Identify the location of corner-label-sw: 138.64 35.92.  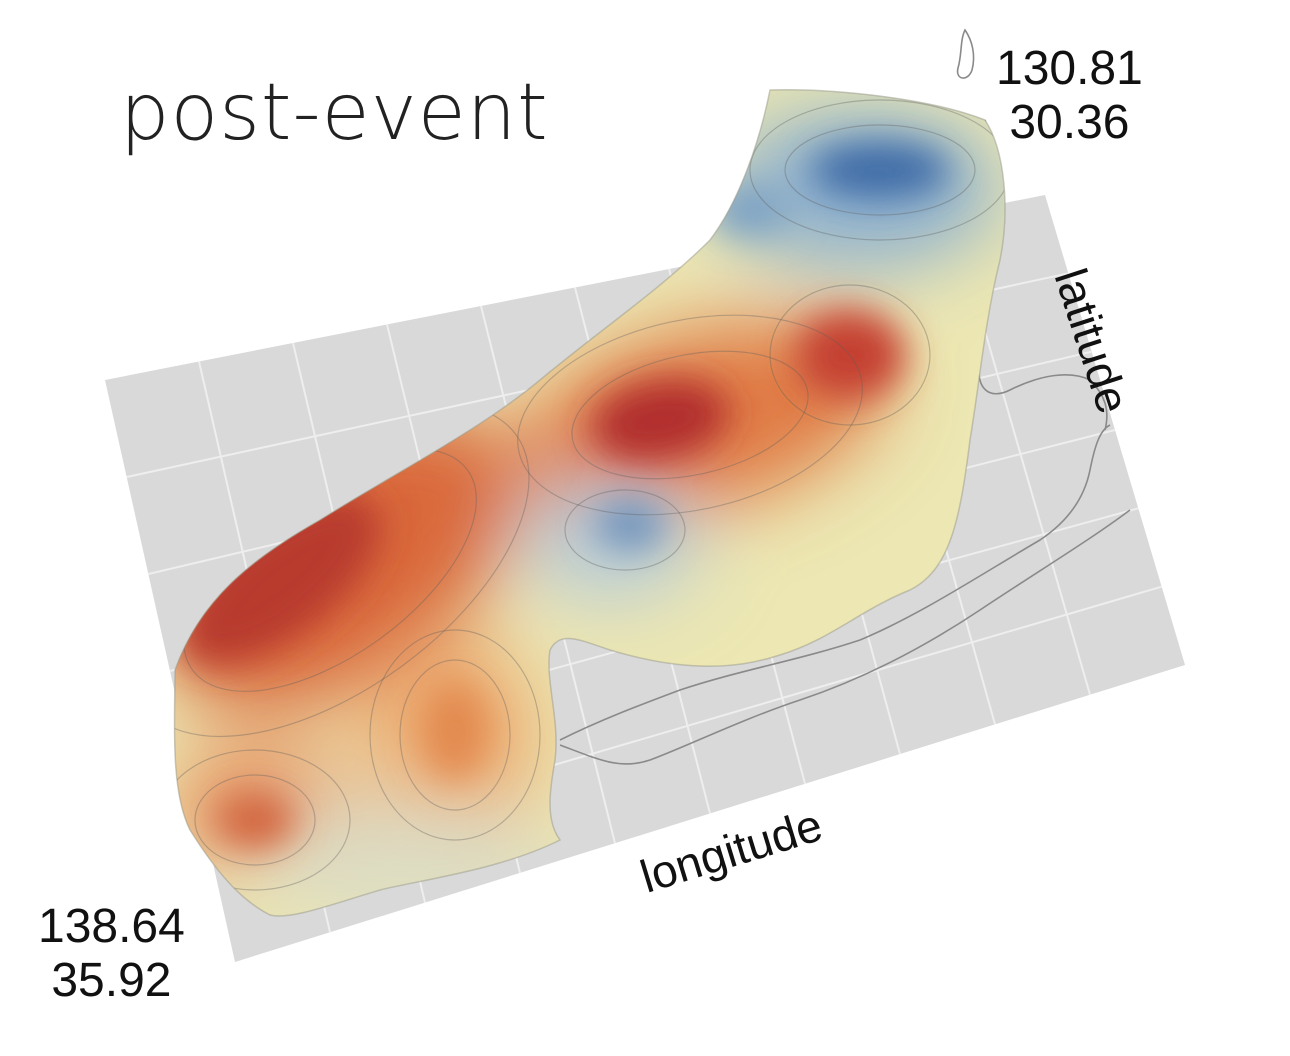
(111, 954).